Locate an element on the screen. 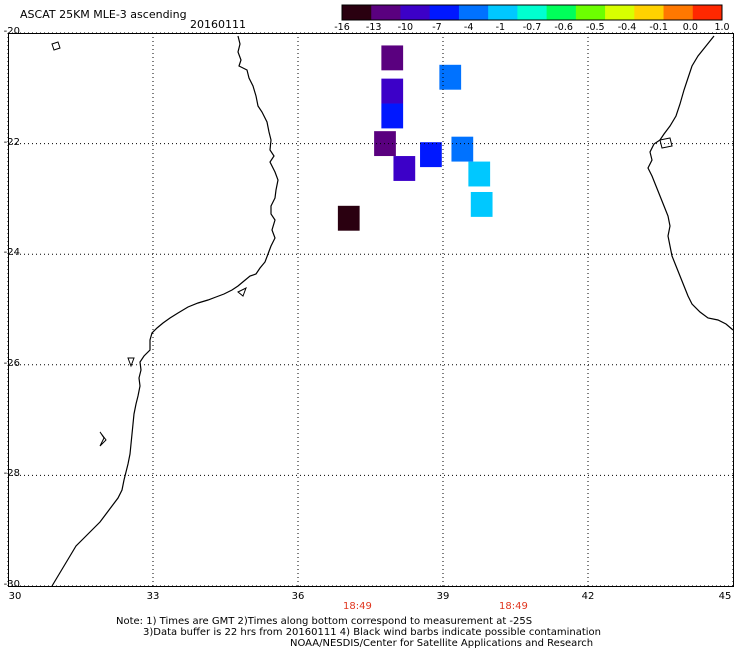  latitude-label: -22 is located at coordinates (11, 142).